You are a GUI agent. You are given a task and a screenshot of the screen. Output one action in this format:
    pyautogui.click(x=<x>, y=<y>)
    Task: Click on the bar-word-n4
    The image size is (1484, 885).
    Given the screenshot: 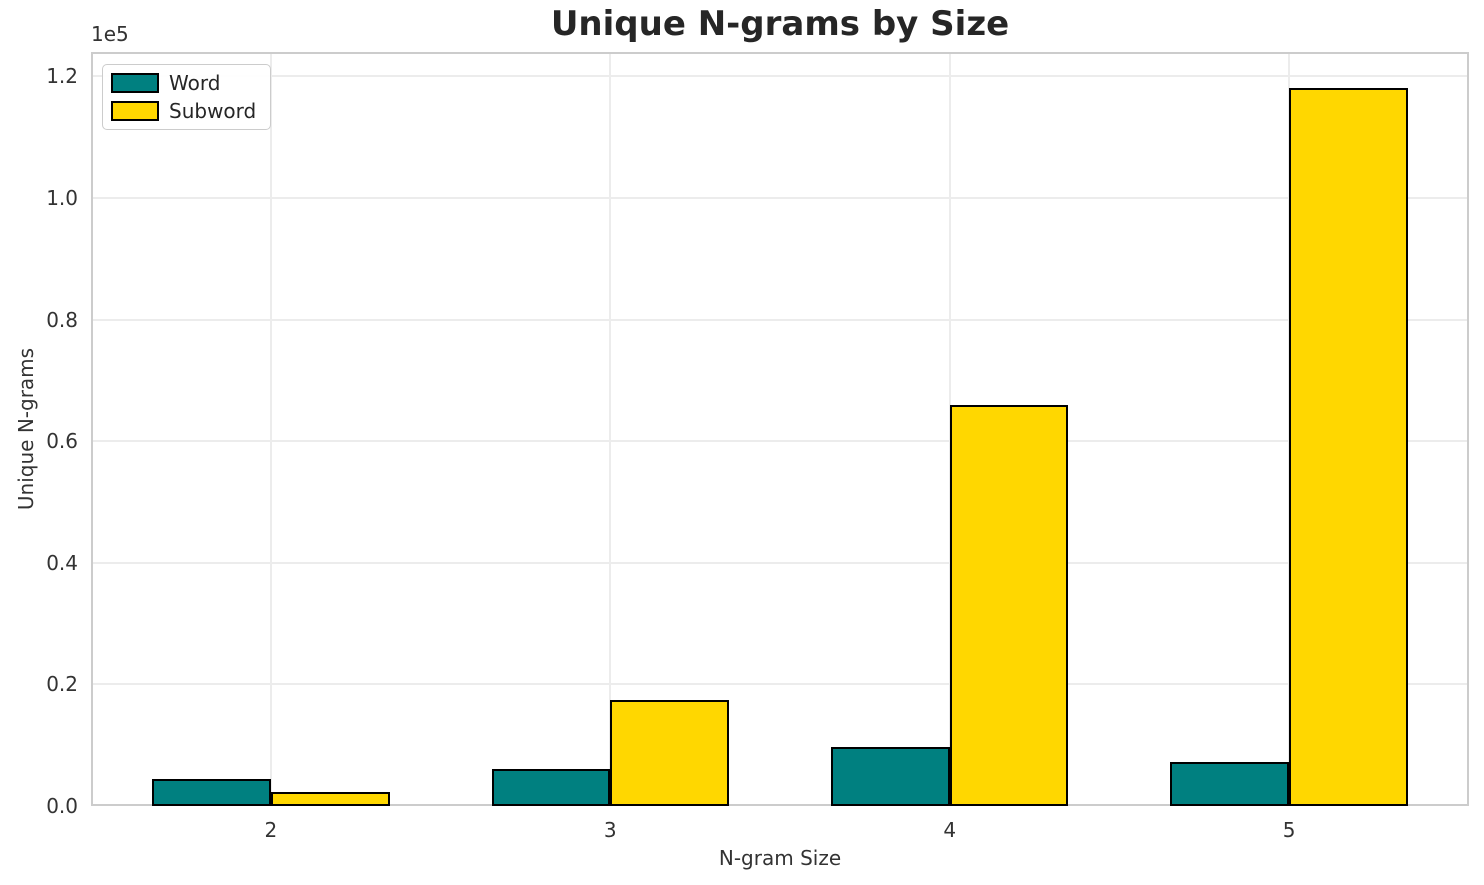 What is the action you would take?
    pyautogui.click(x=890, y=776)
    